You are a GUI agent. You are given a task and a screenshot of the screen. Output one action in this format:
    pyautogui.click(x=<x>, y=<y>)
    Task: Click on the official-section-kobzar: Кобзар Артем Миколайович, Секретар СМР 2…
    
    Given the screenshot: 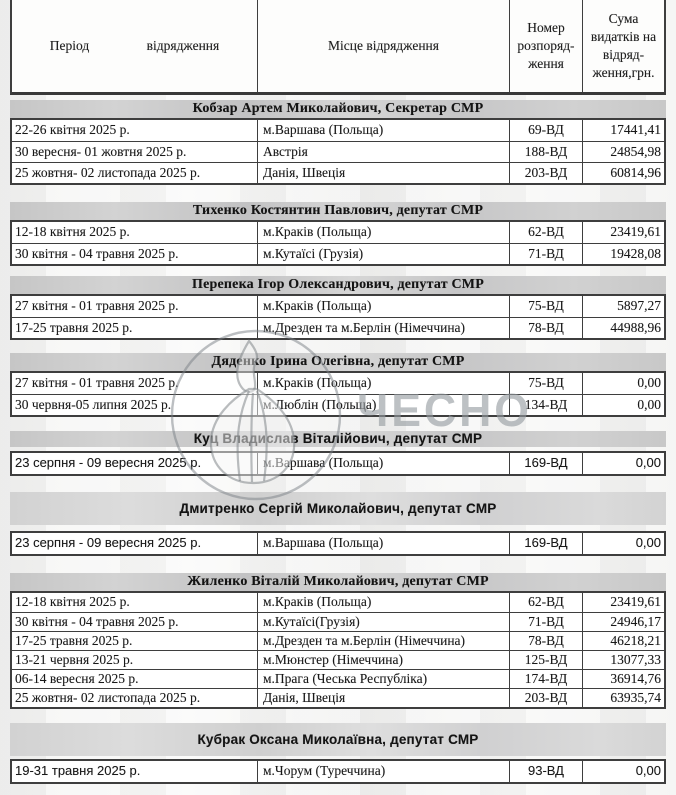 What is the action you would take?
    pyautogui.click(x=338, y=142)
    